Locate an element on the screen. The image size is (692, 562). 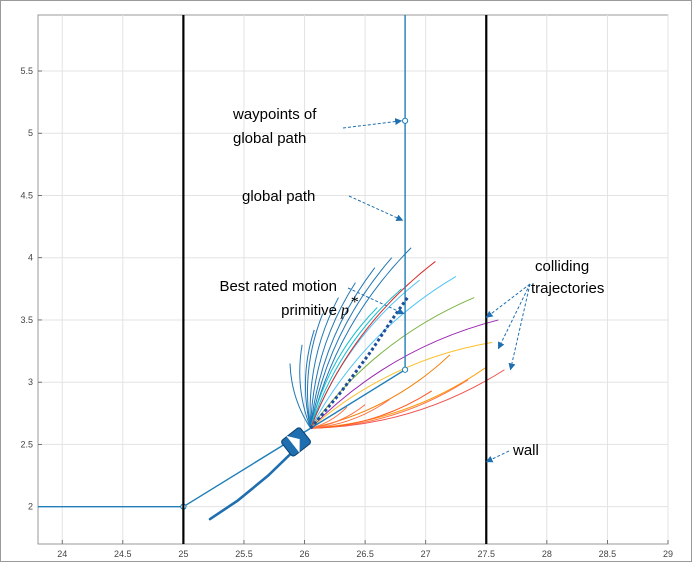
y-tick-label: 2 is located at coordinates (30, 507).